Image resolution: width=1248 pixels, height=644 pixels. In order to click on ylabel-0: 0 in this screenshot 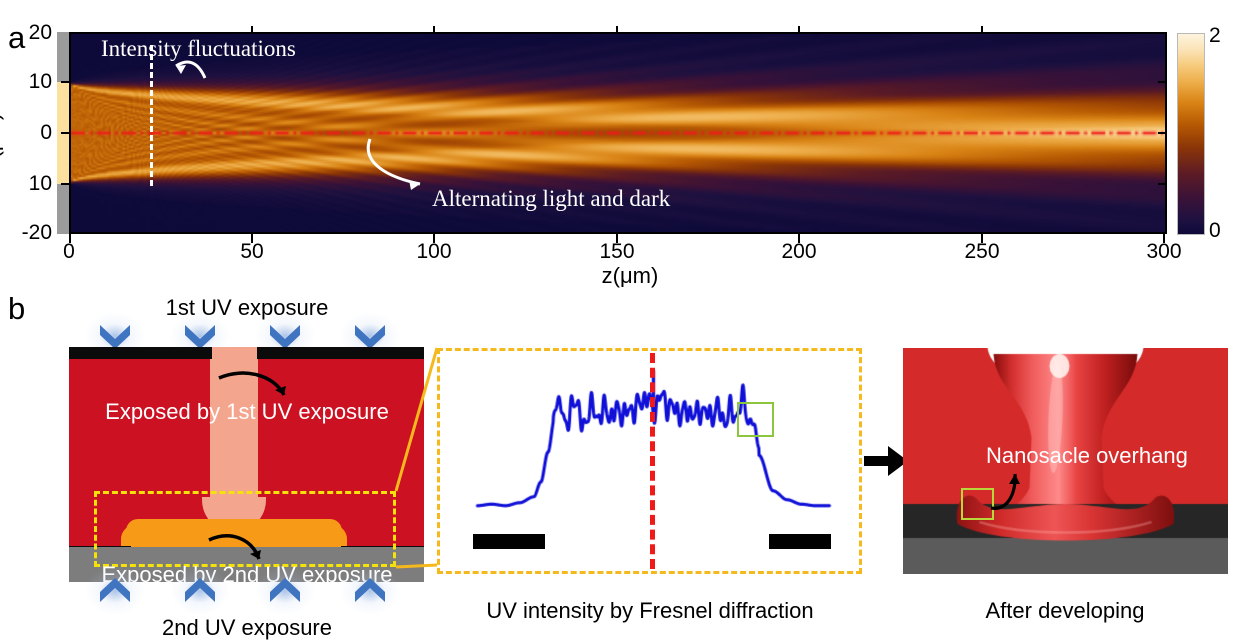, I will do `click(46, 132)`.